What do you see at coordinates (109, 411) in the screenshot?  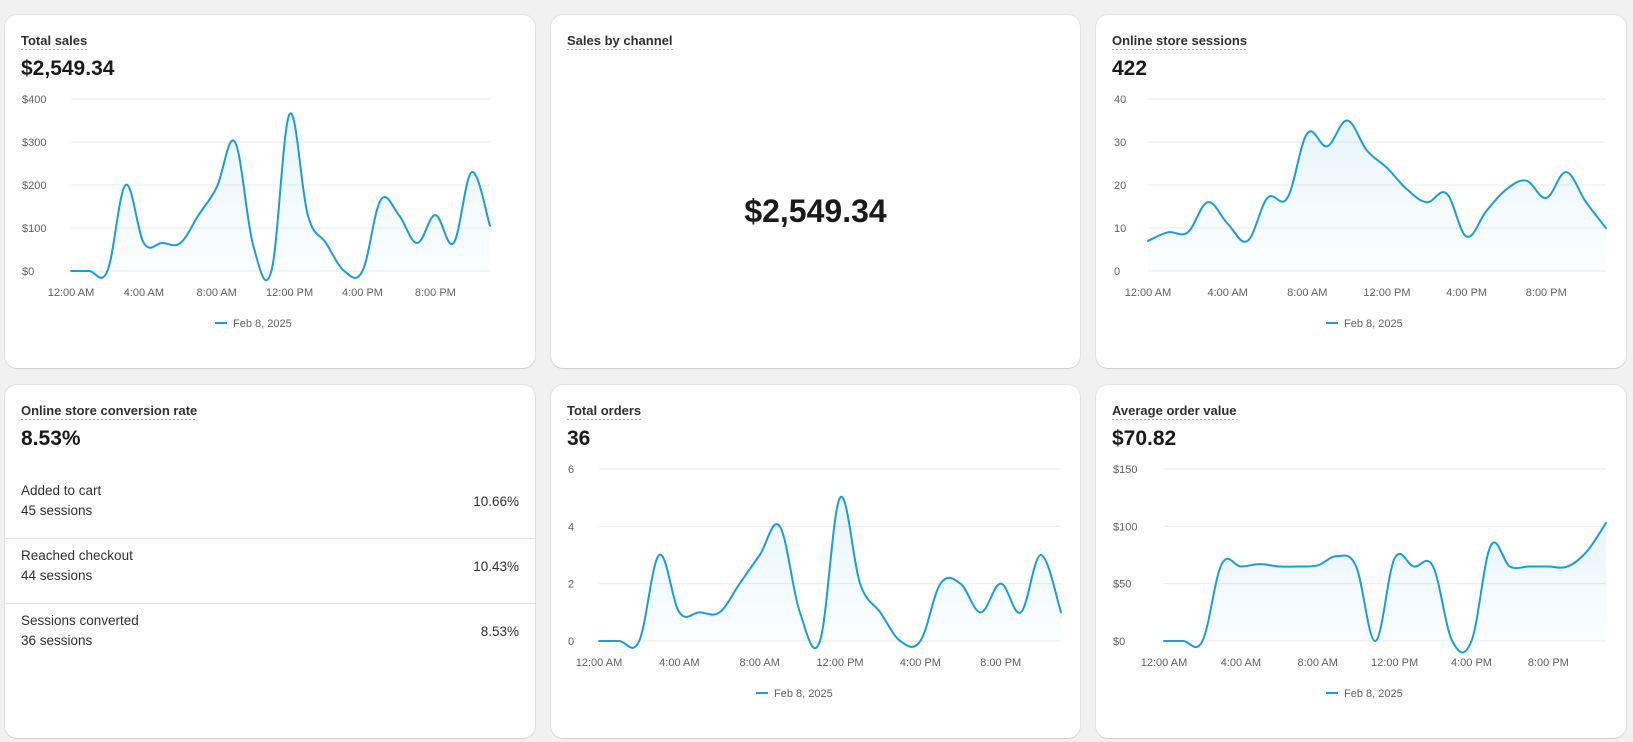 I see `card-title: Online store conversion rate` at bounding box center [109, 411].